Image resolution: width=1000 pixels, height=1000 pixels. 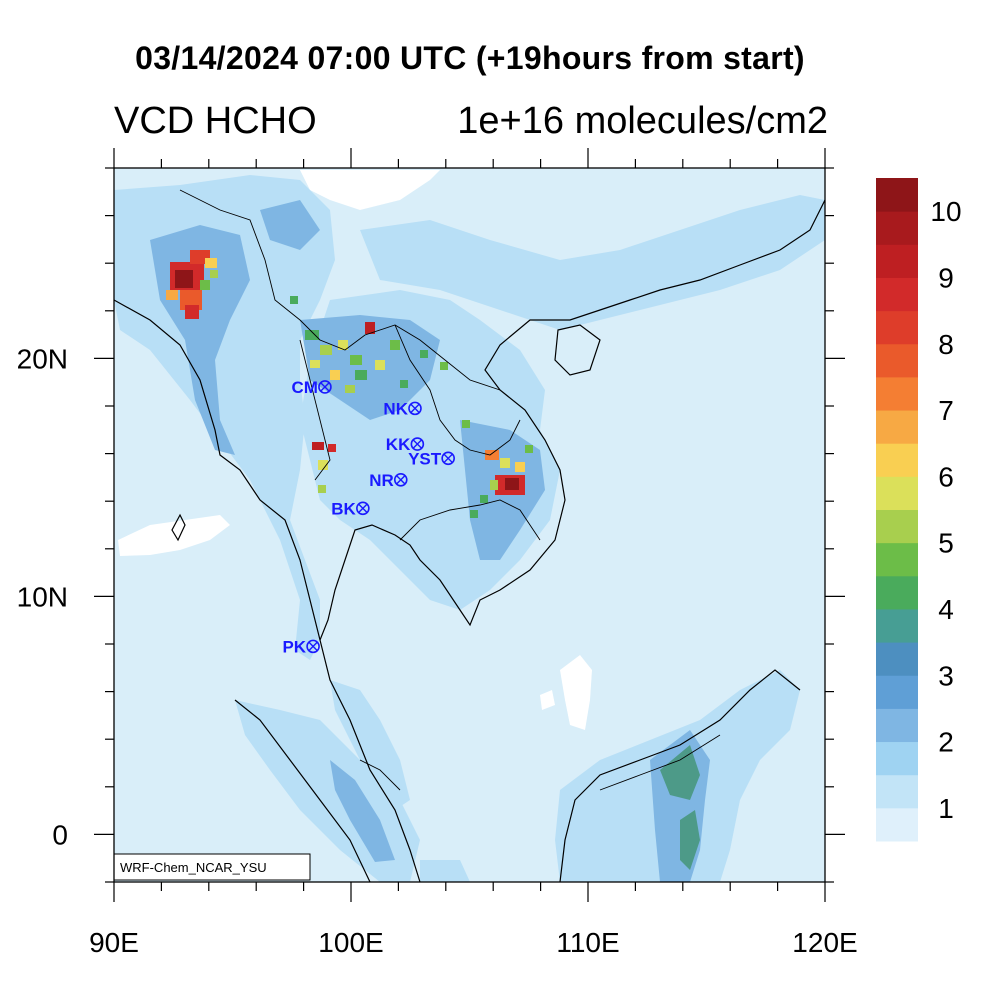 What do you see at coordinates (215, 121) in the screenshot?
I see `variable-name: VCD HCHO` at bounding box center [215, 121].